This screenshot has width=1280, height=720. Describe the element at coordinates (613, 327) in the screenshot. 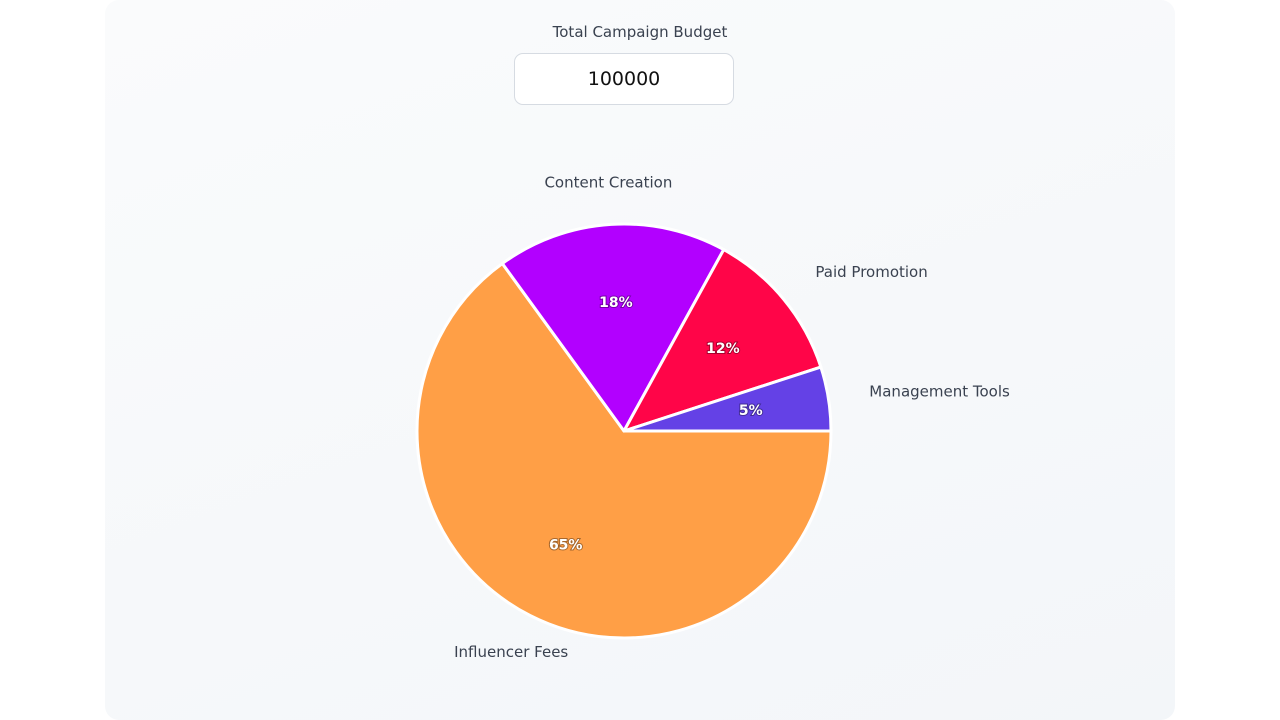

I see `pie-slice-content-creation` at that location.